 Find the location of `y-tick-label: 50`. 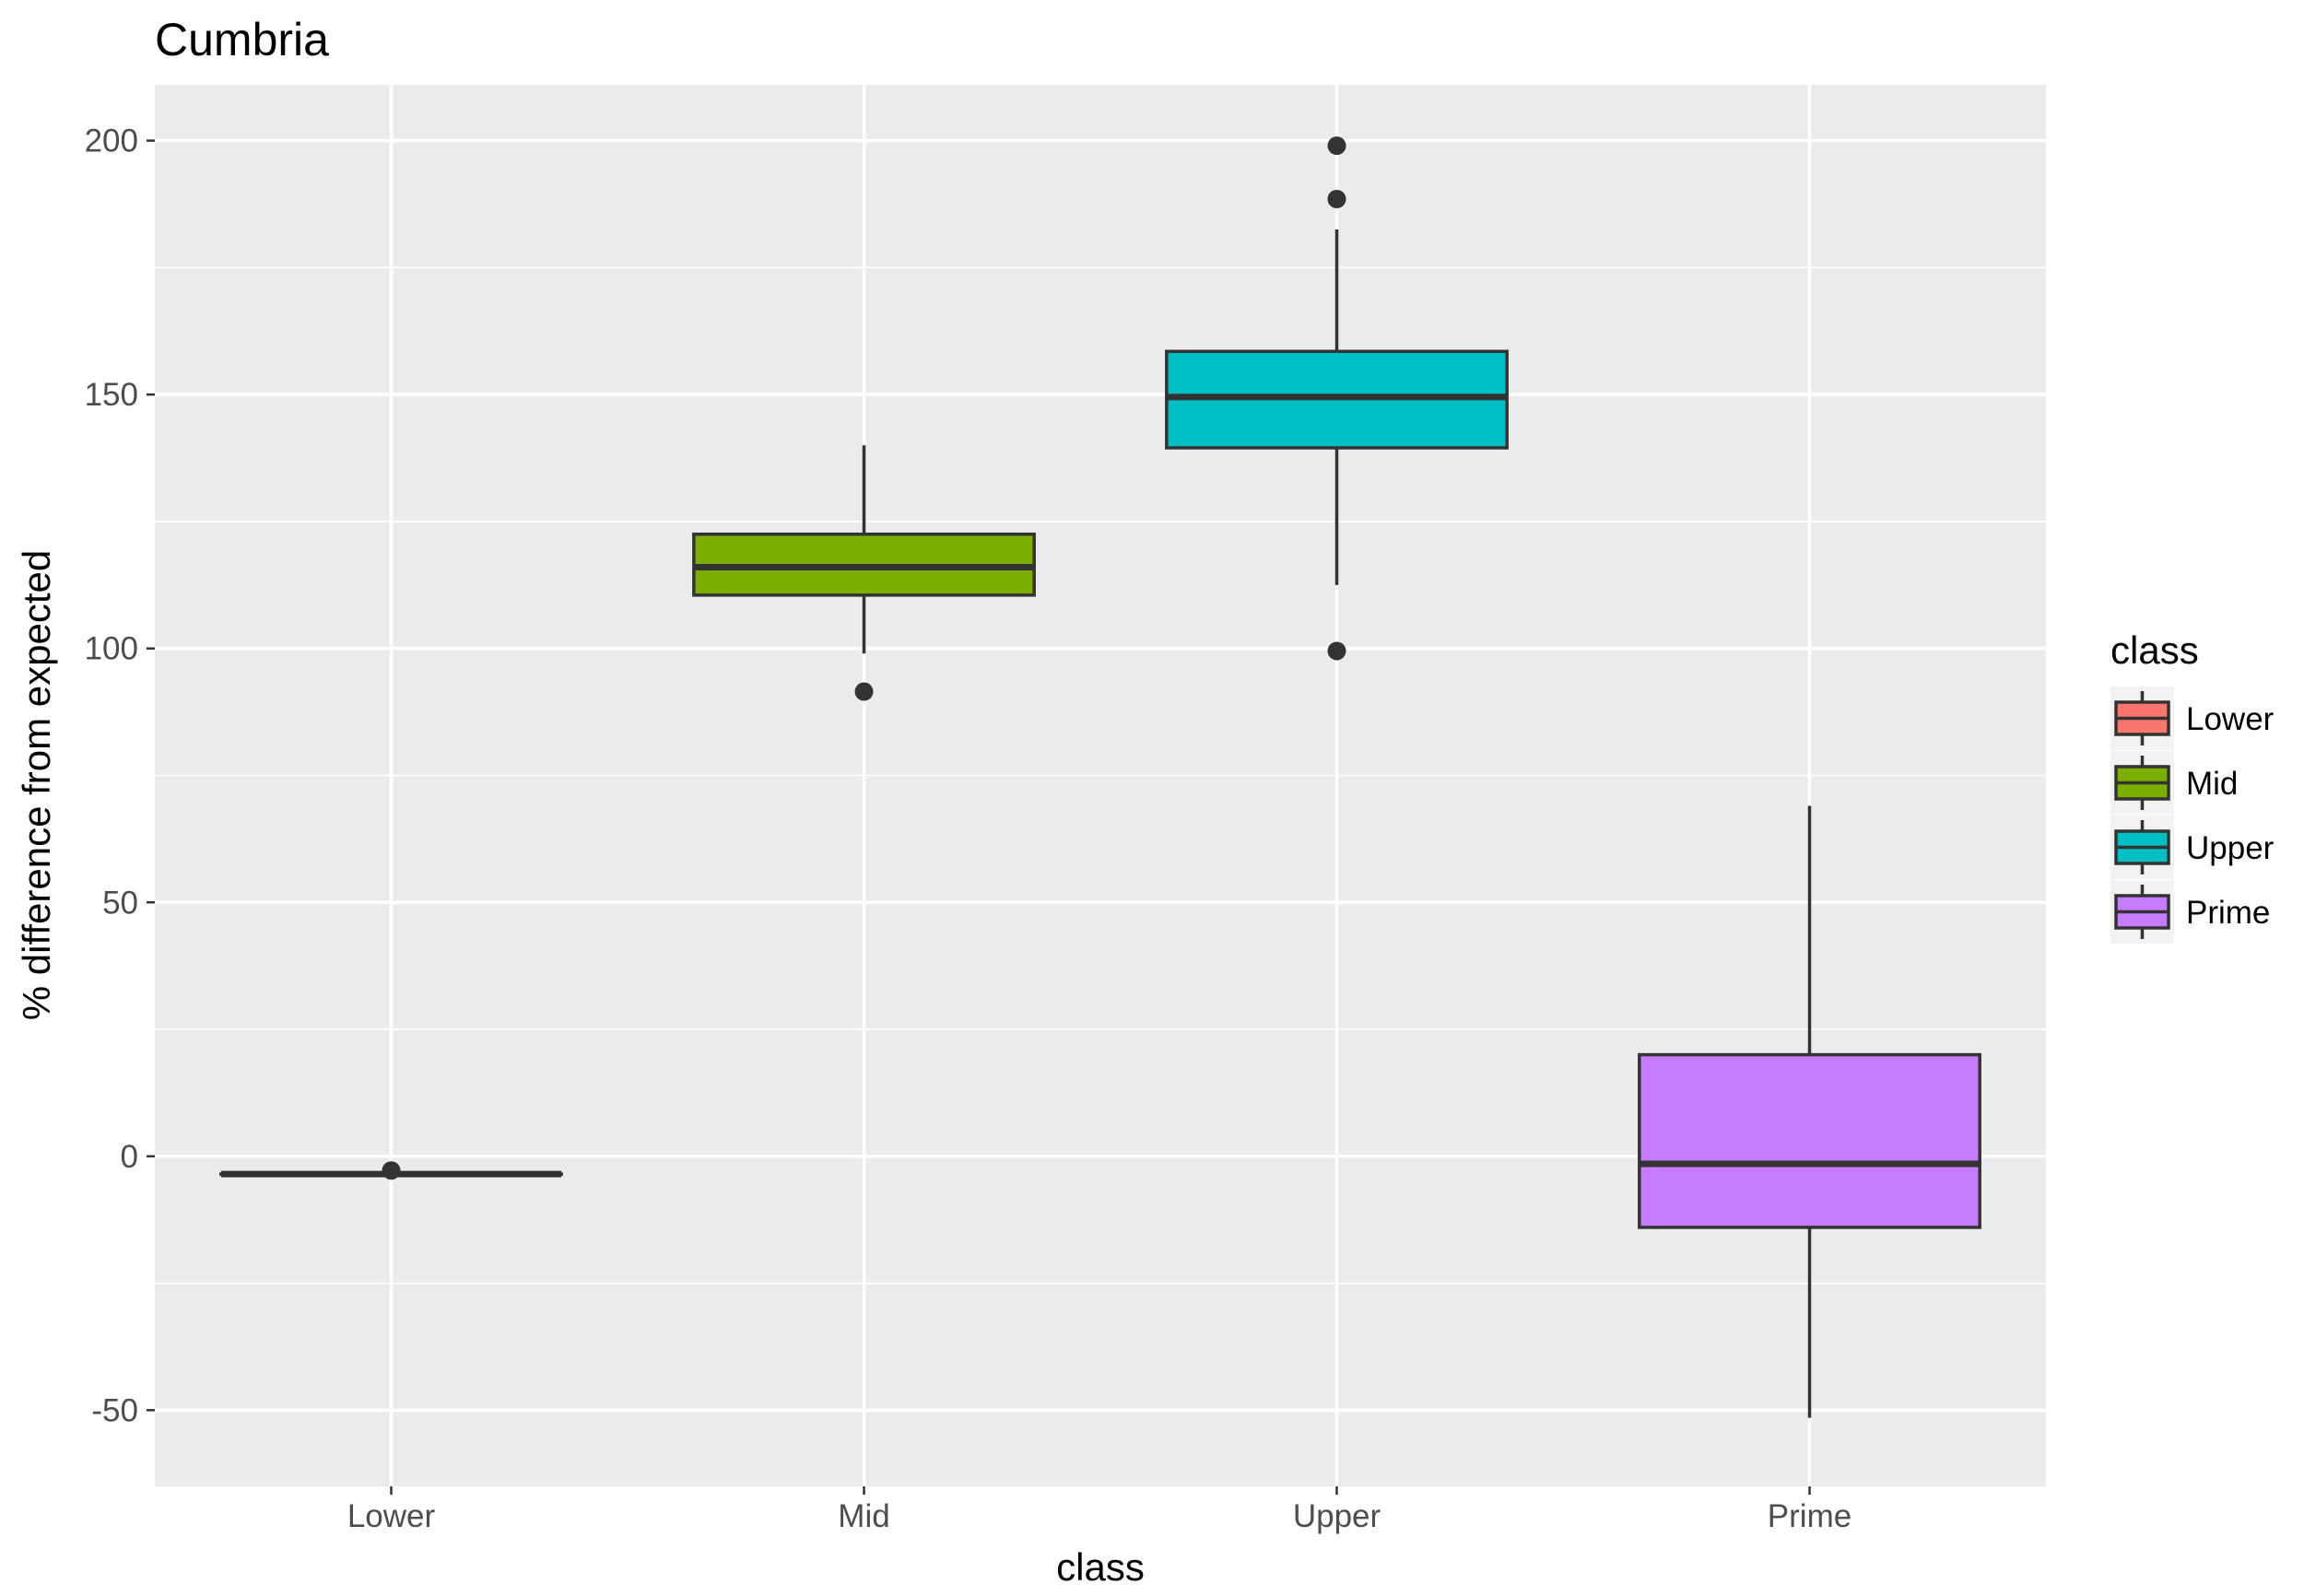

y-tick-label: 50 is located at coordinates (120, 903).